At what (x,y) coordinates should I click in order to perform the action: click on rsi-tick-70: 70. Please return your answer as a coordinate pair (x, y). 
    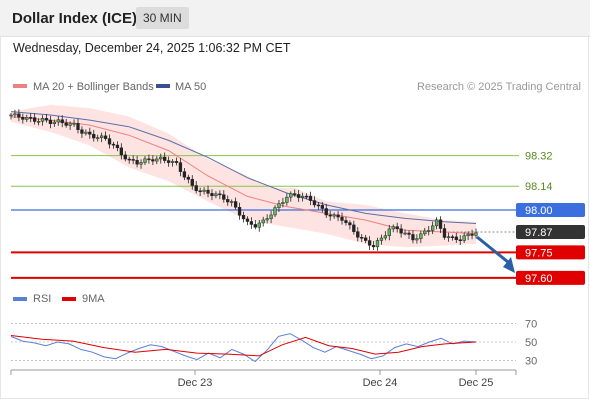
    Looking at the image, I should click on (531, 324).